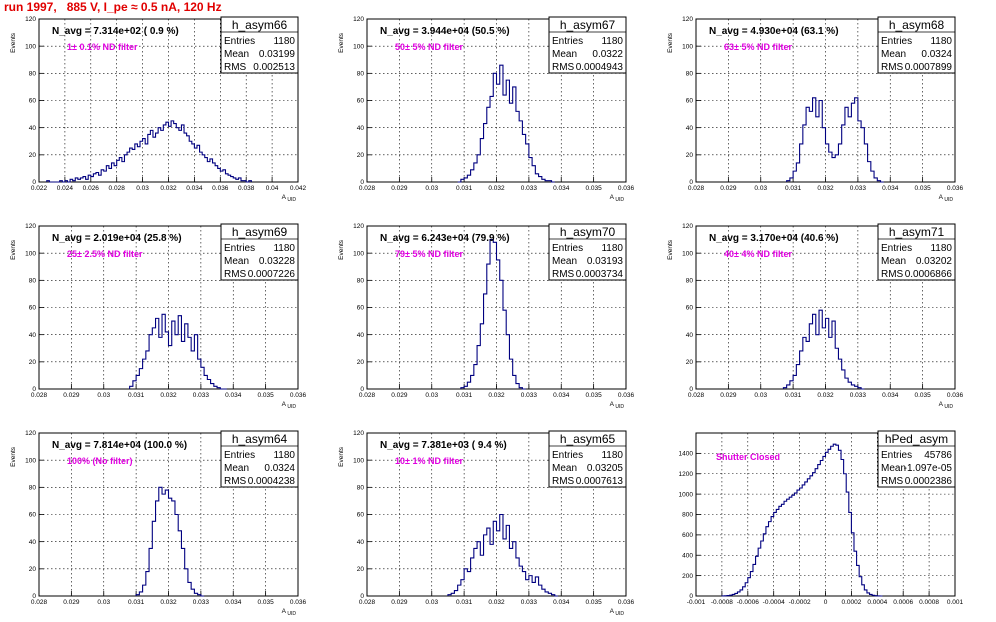 This screenshot has height=622, width=996. What do you see at coordinates (239, 41) in the screenshot?
I see `stats-label-entries: Entries` at bounding box center [239, 41].